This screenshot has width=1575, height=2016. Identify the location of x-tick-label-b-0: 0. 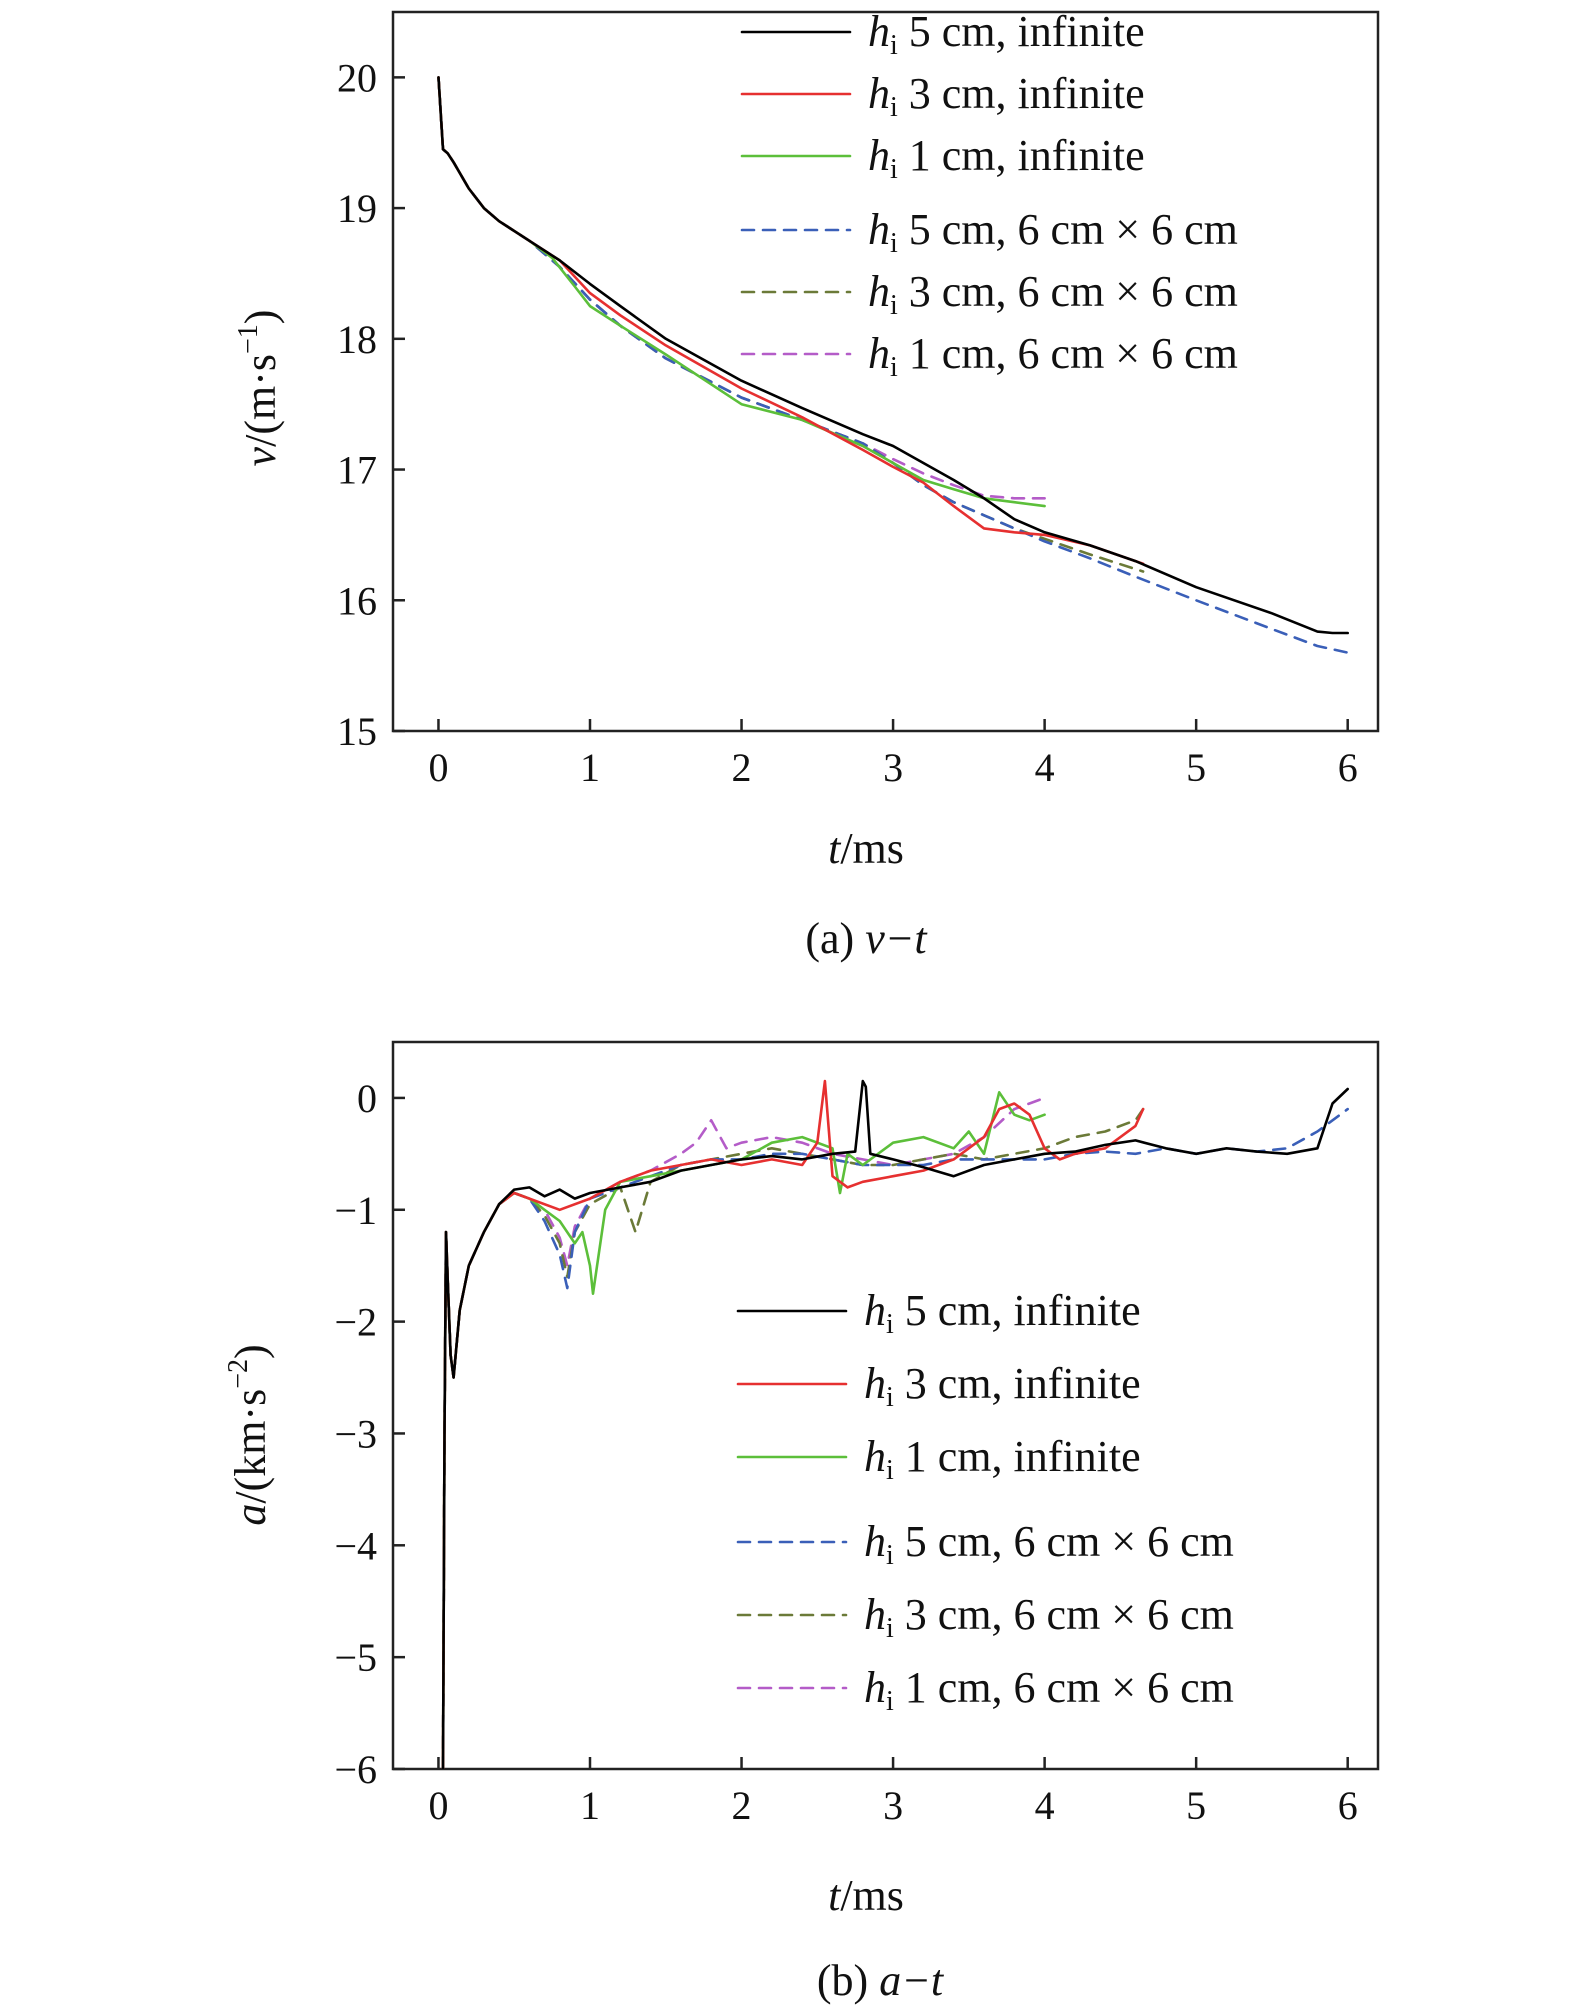
(438, 1805).